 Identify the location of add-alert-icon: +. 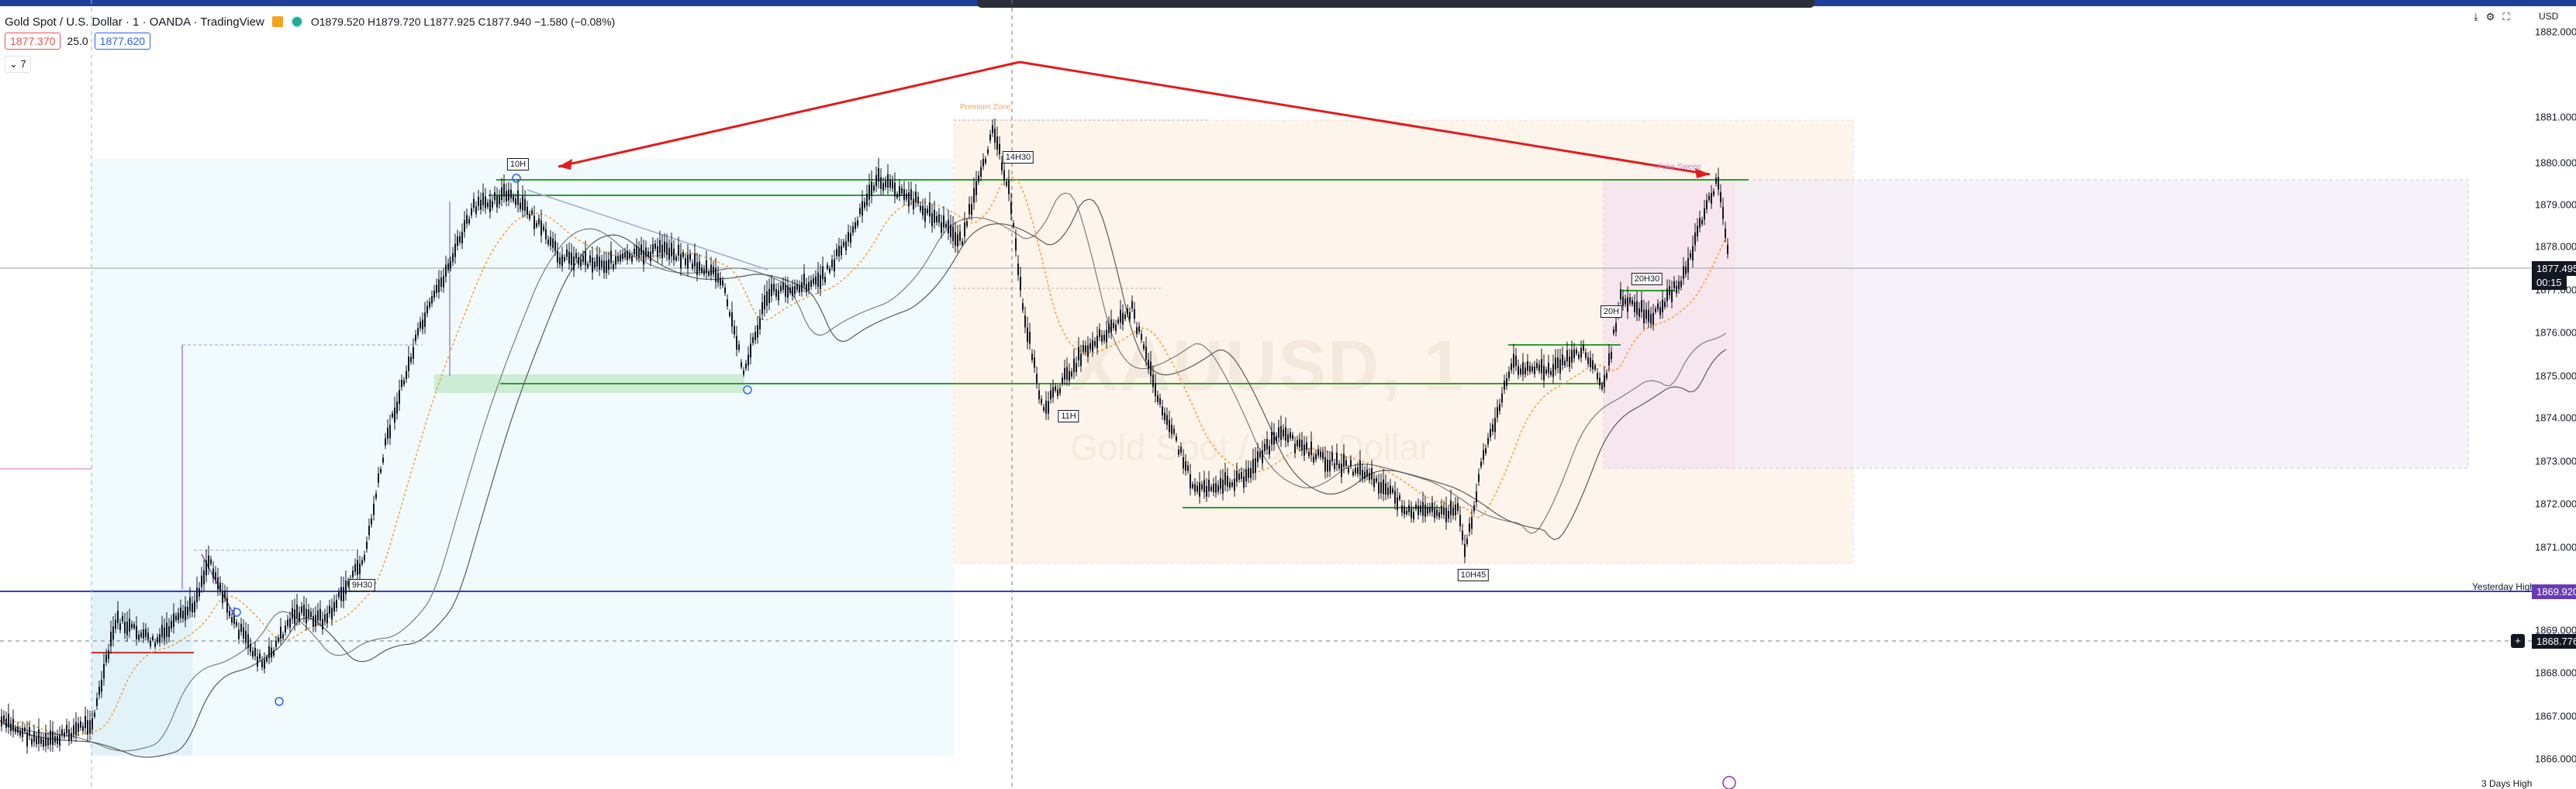
(2518, 641).